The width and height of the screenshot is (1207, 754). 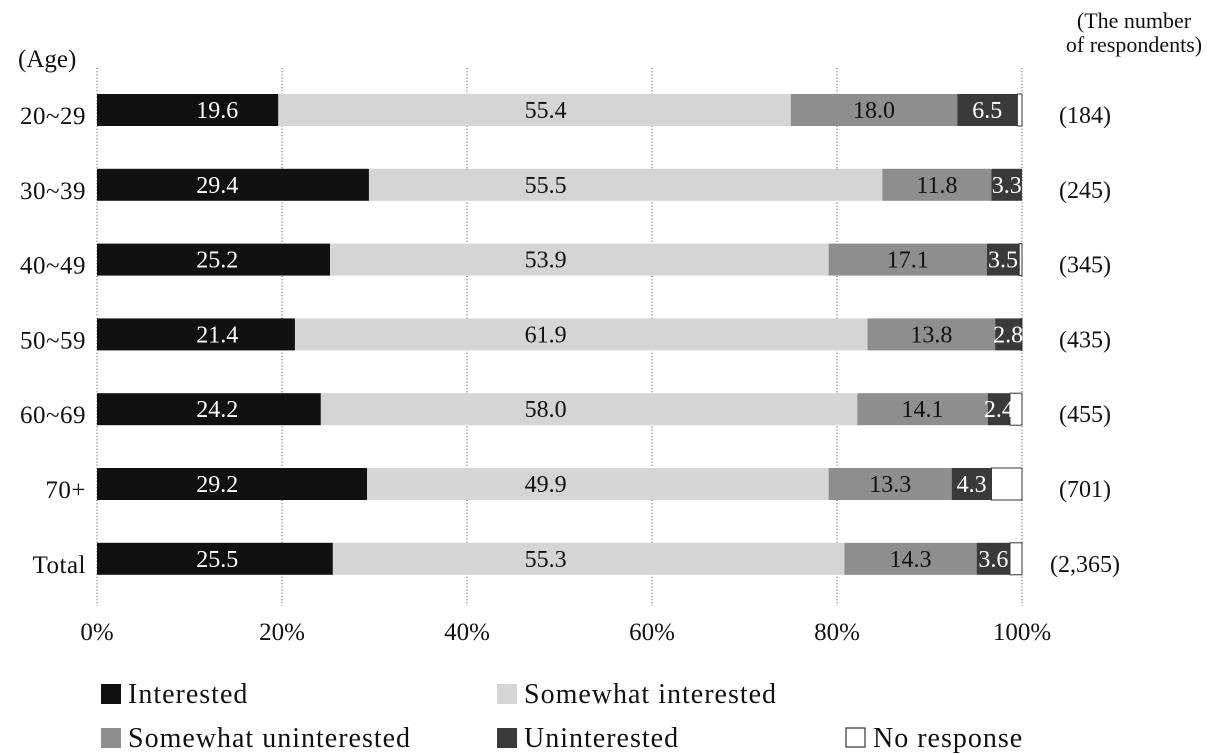 I want to click on value-label-uninterested: 3.3, so click(x=1007, y=186).